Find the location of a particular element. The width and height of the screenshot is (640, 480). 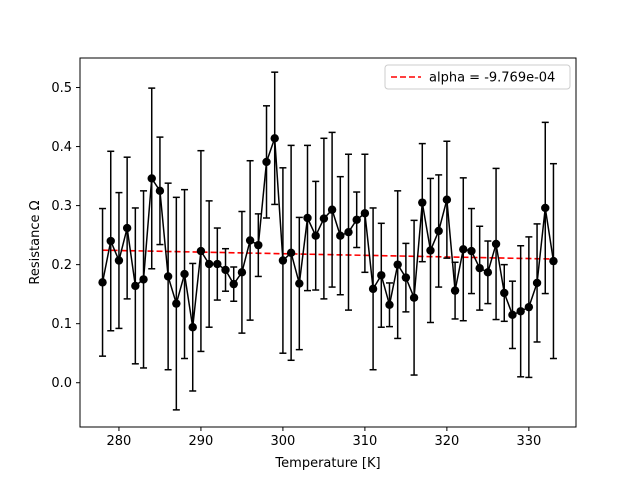

legend: alpha = -9.769e-04 is located at coordinates (477, 77).